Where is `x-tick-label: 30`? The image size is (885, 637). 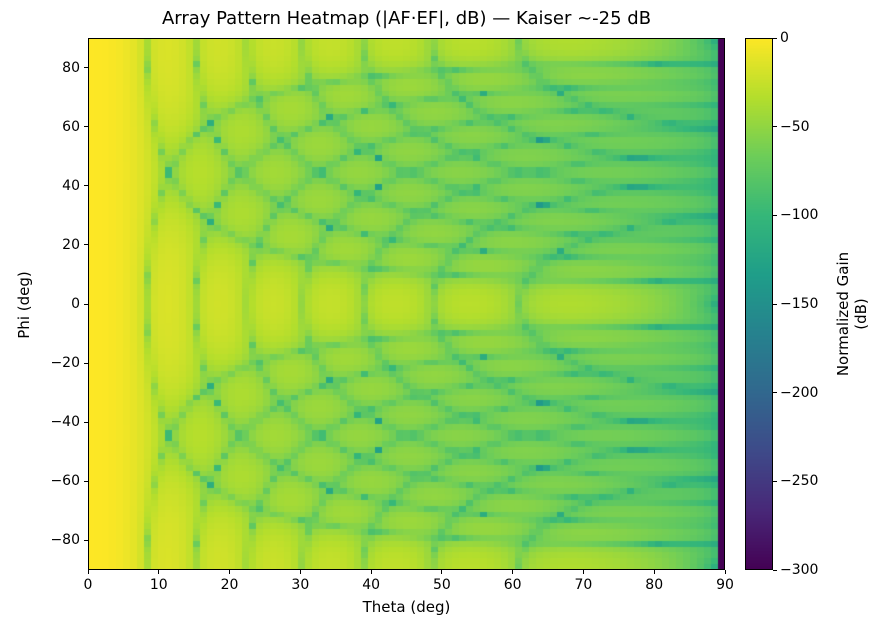 x-tick-label: 30 is located at coordinates (300, 585).